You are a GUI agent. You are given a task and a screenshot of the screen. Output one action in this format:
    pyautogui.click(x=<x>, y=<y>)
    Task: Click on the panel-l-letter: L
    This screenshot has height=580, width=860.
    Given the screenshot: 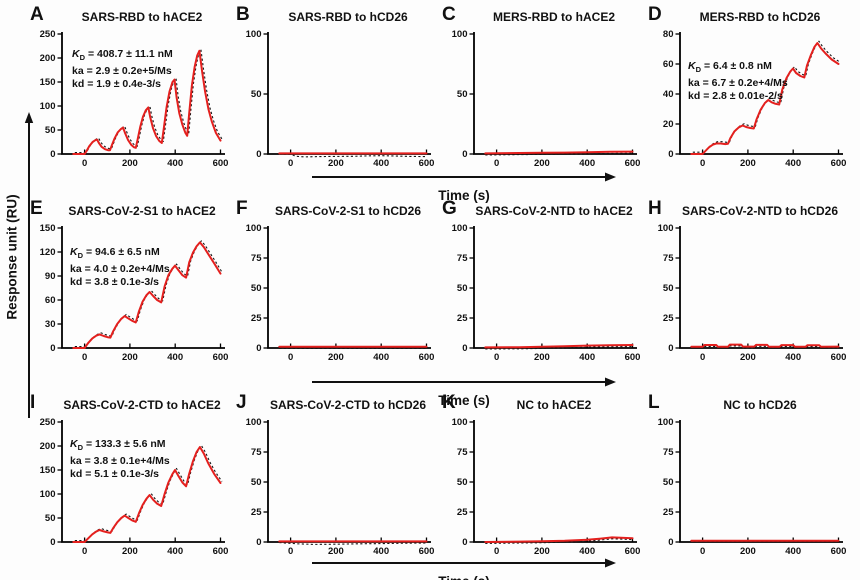 What is the action you would take?
    pyautogui.click(x=654, y=402)
    